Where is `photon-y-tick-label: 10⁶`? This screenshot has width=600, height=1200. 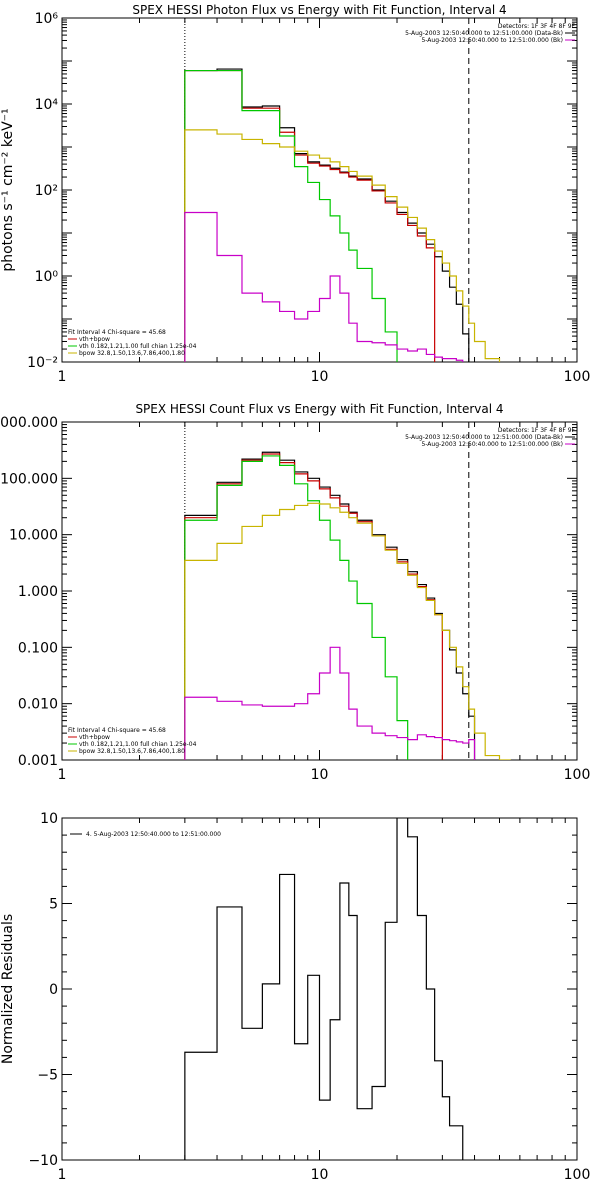 photon-y-tick-label: 10⁶ is located at coordinates (47, 19).